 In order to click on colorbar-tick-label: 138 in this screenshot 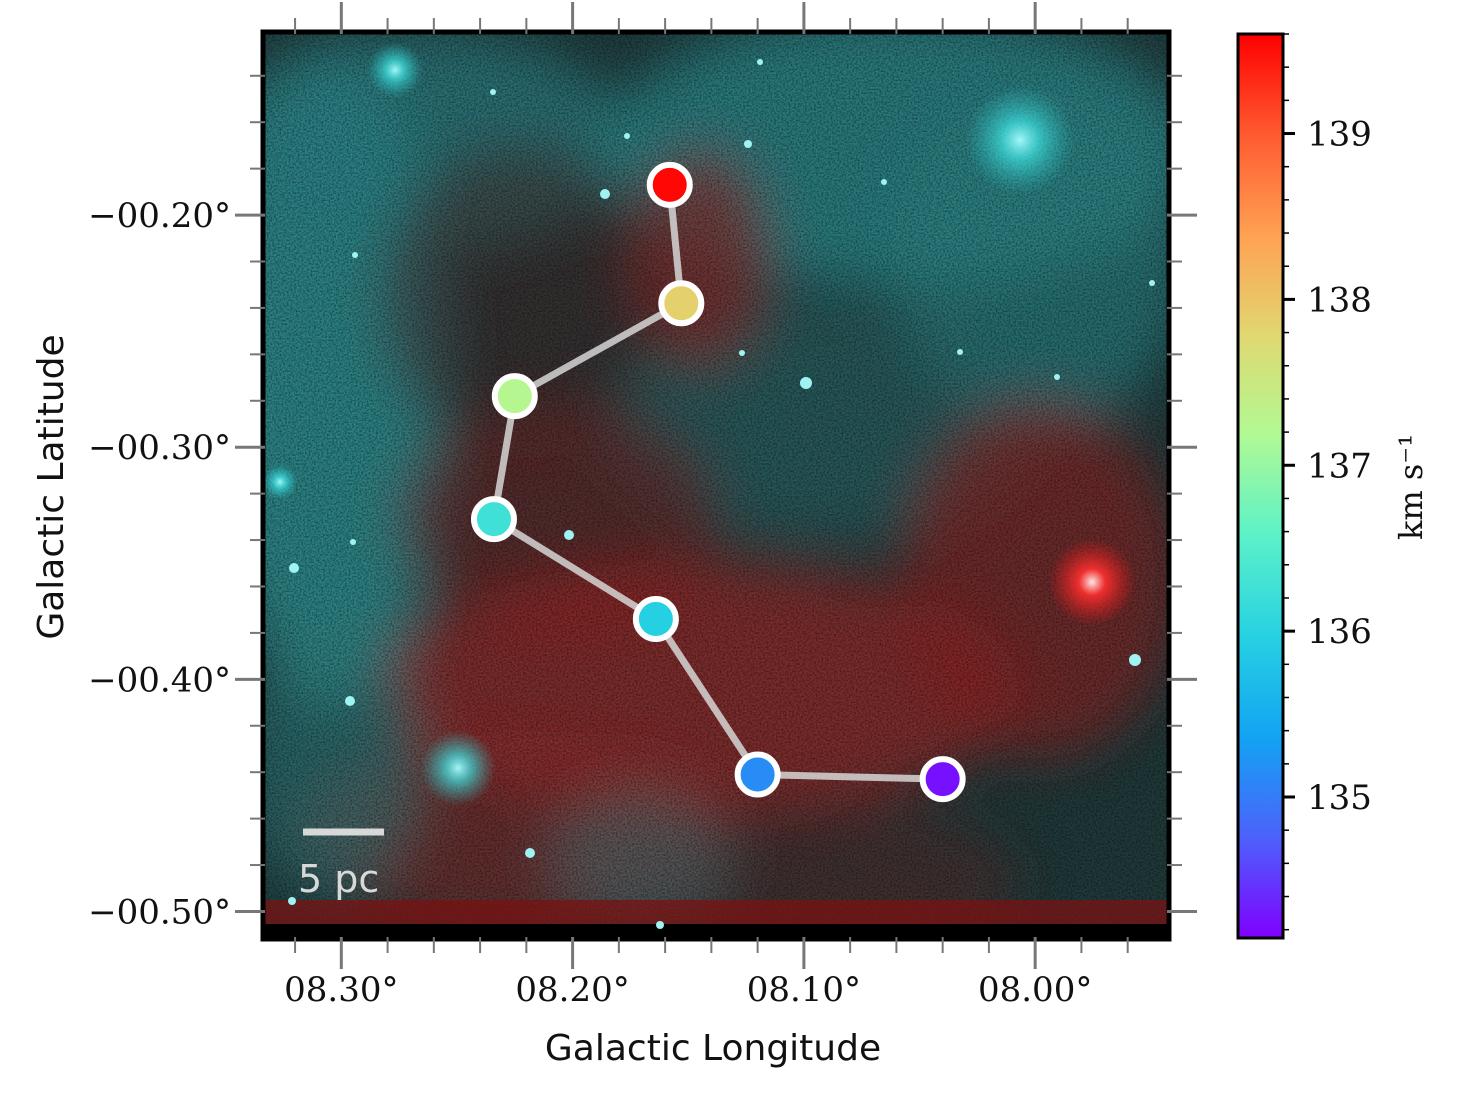, I will do `click(1339, 300)`.